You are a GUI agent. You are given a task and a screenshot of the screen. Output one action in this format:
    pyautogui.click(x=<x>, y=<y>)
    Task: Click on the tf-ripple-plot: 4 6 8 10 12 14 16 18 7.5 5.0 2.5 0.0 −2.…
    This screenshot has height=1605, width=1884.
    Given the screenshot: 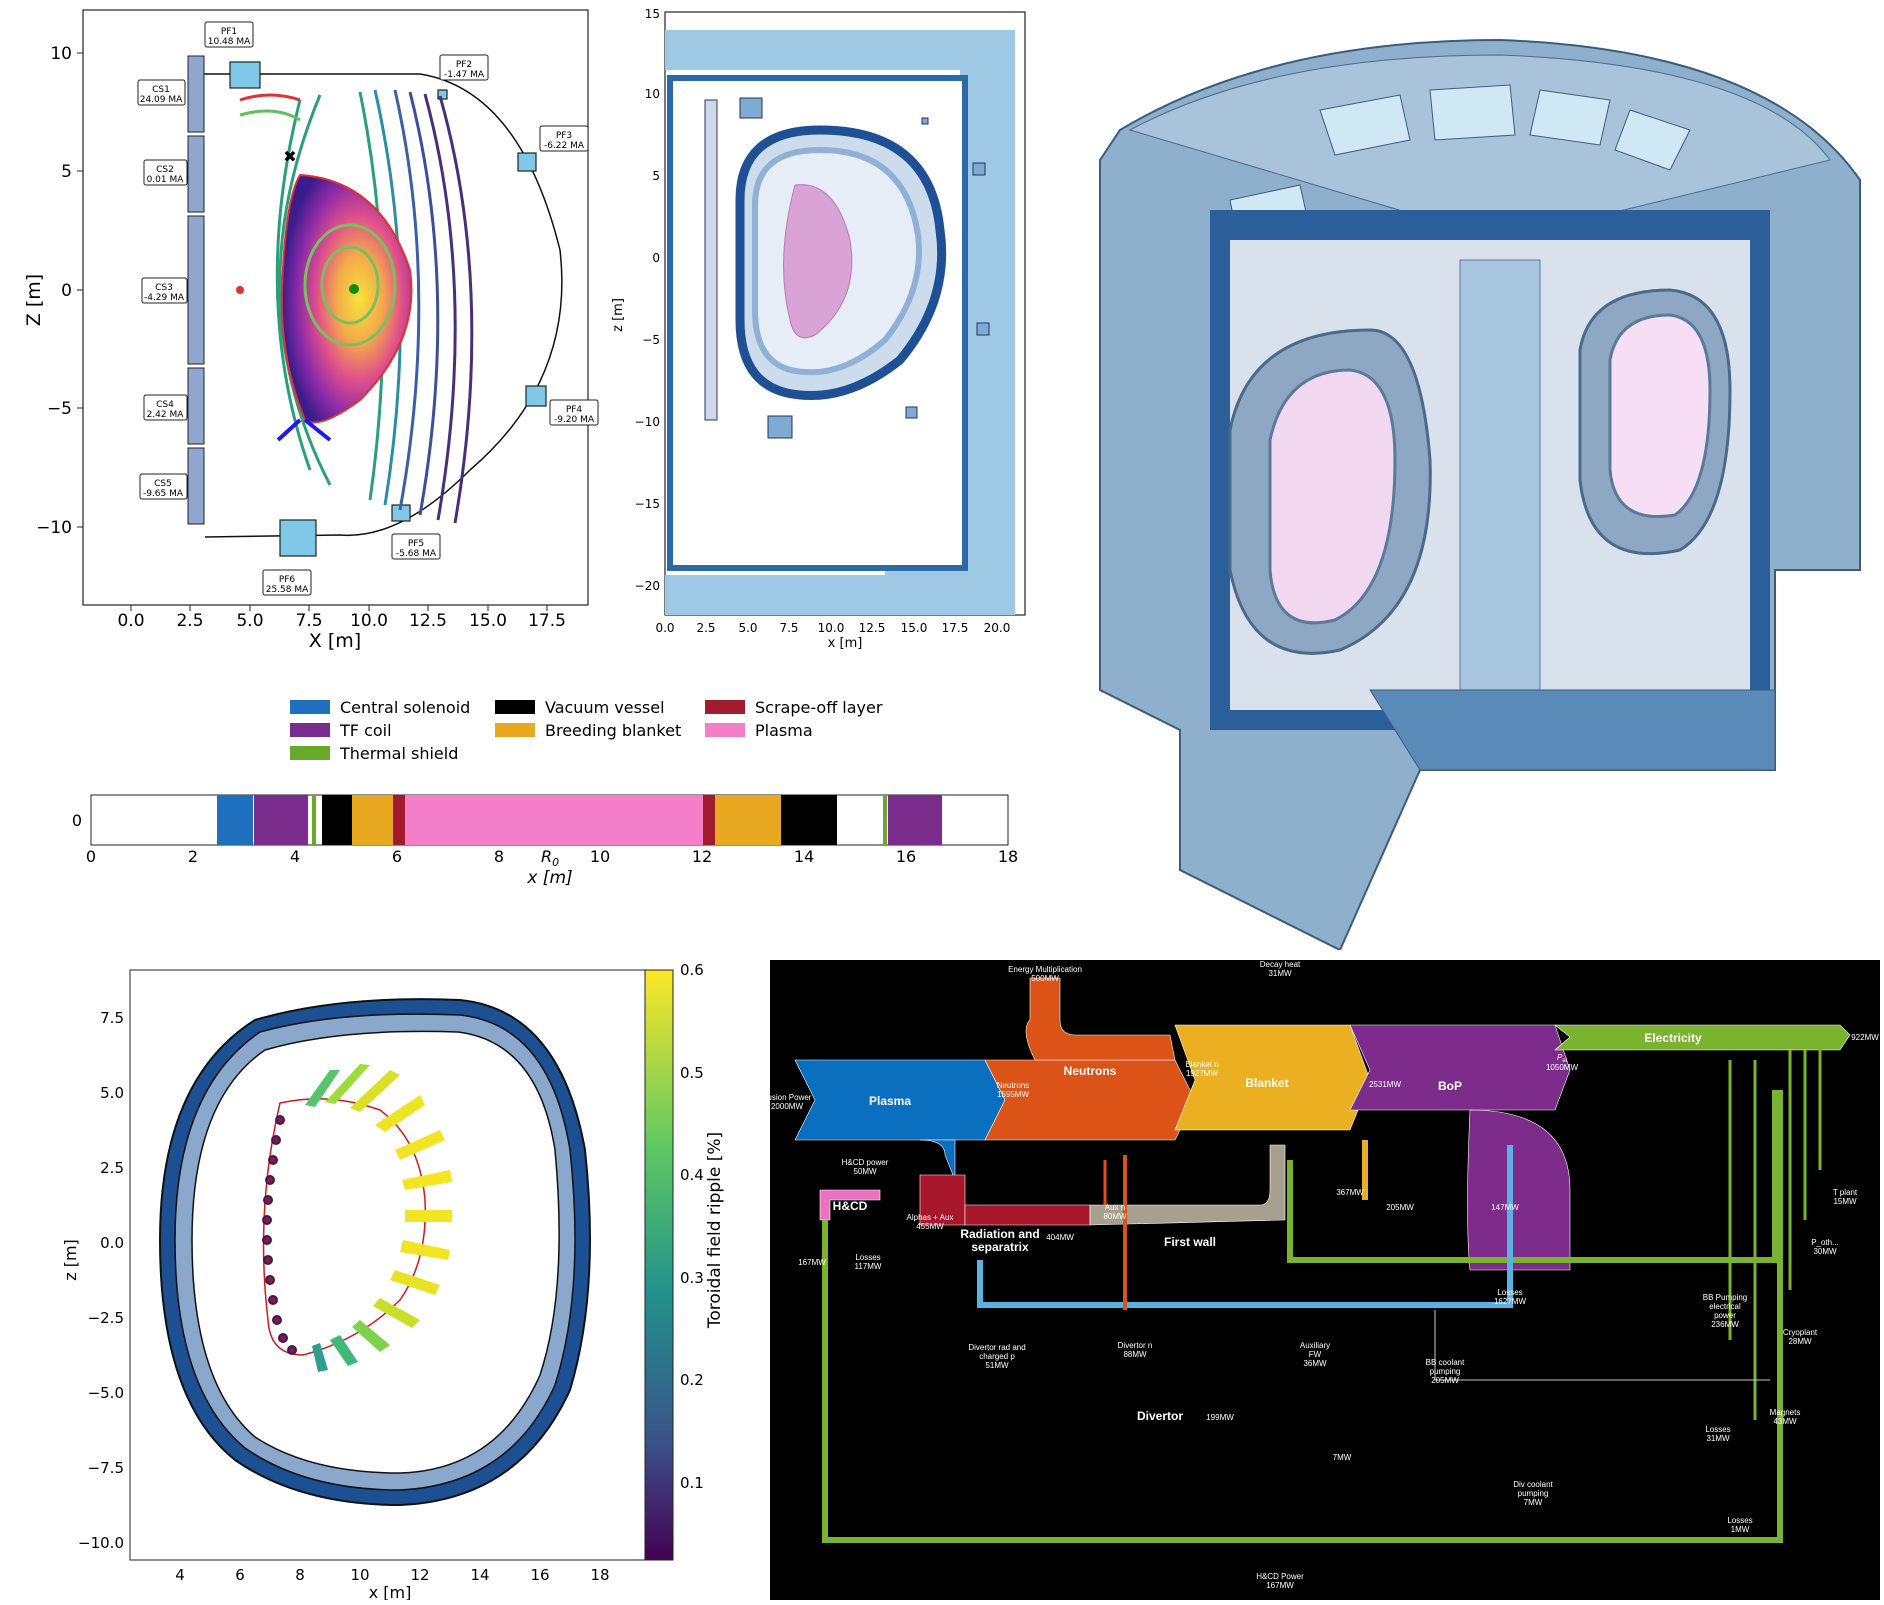 What is the action you would take?
    pyautogui.click(x=393, y=1280)
    